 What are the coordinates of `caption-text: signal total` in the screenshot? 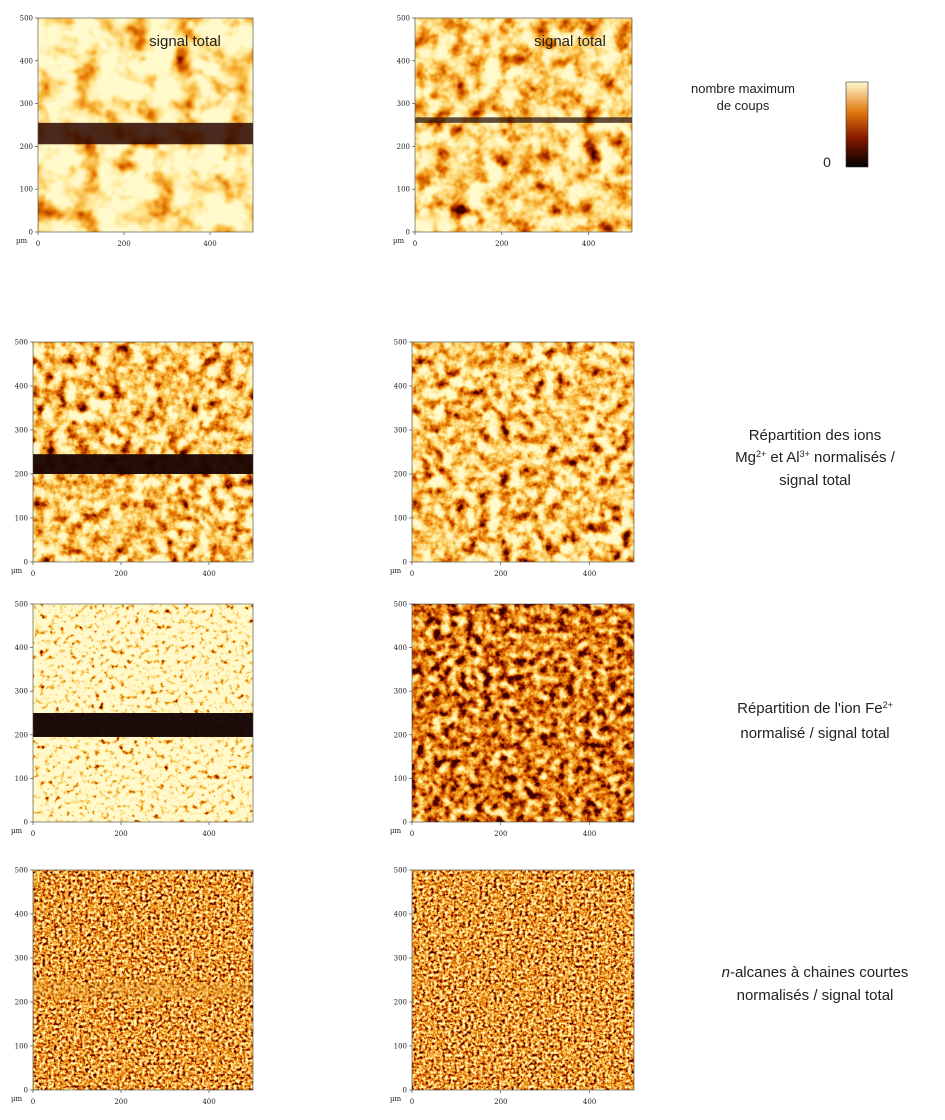 It's located at (815, 480).